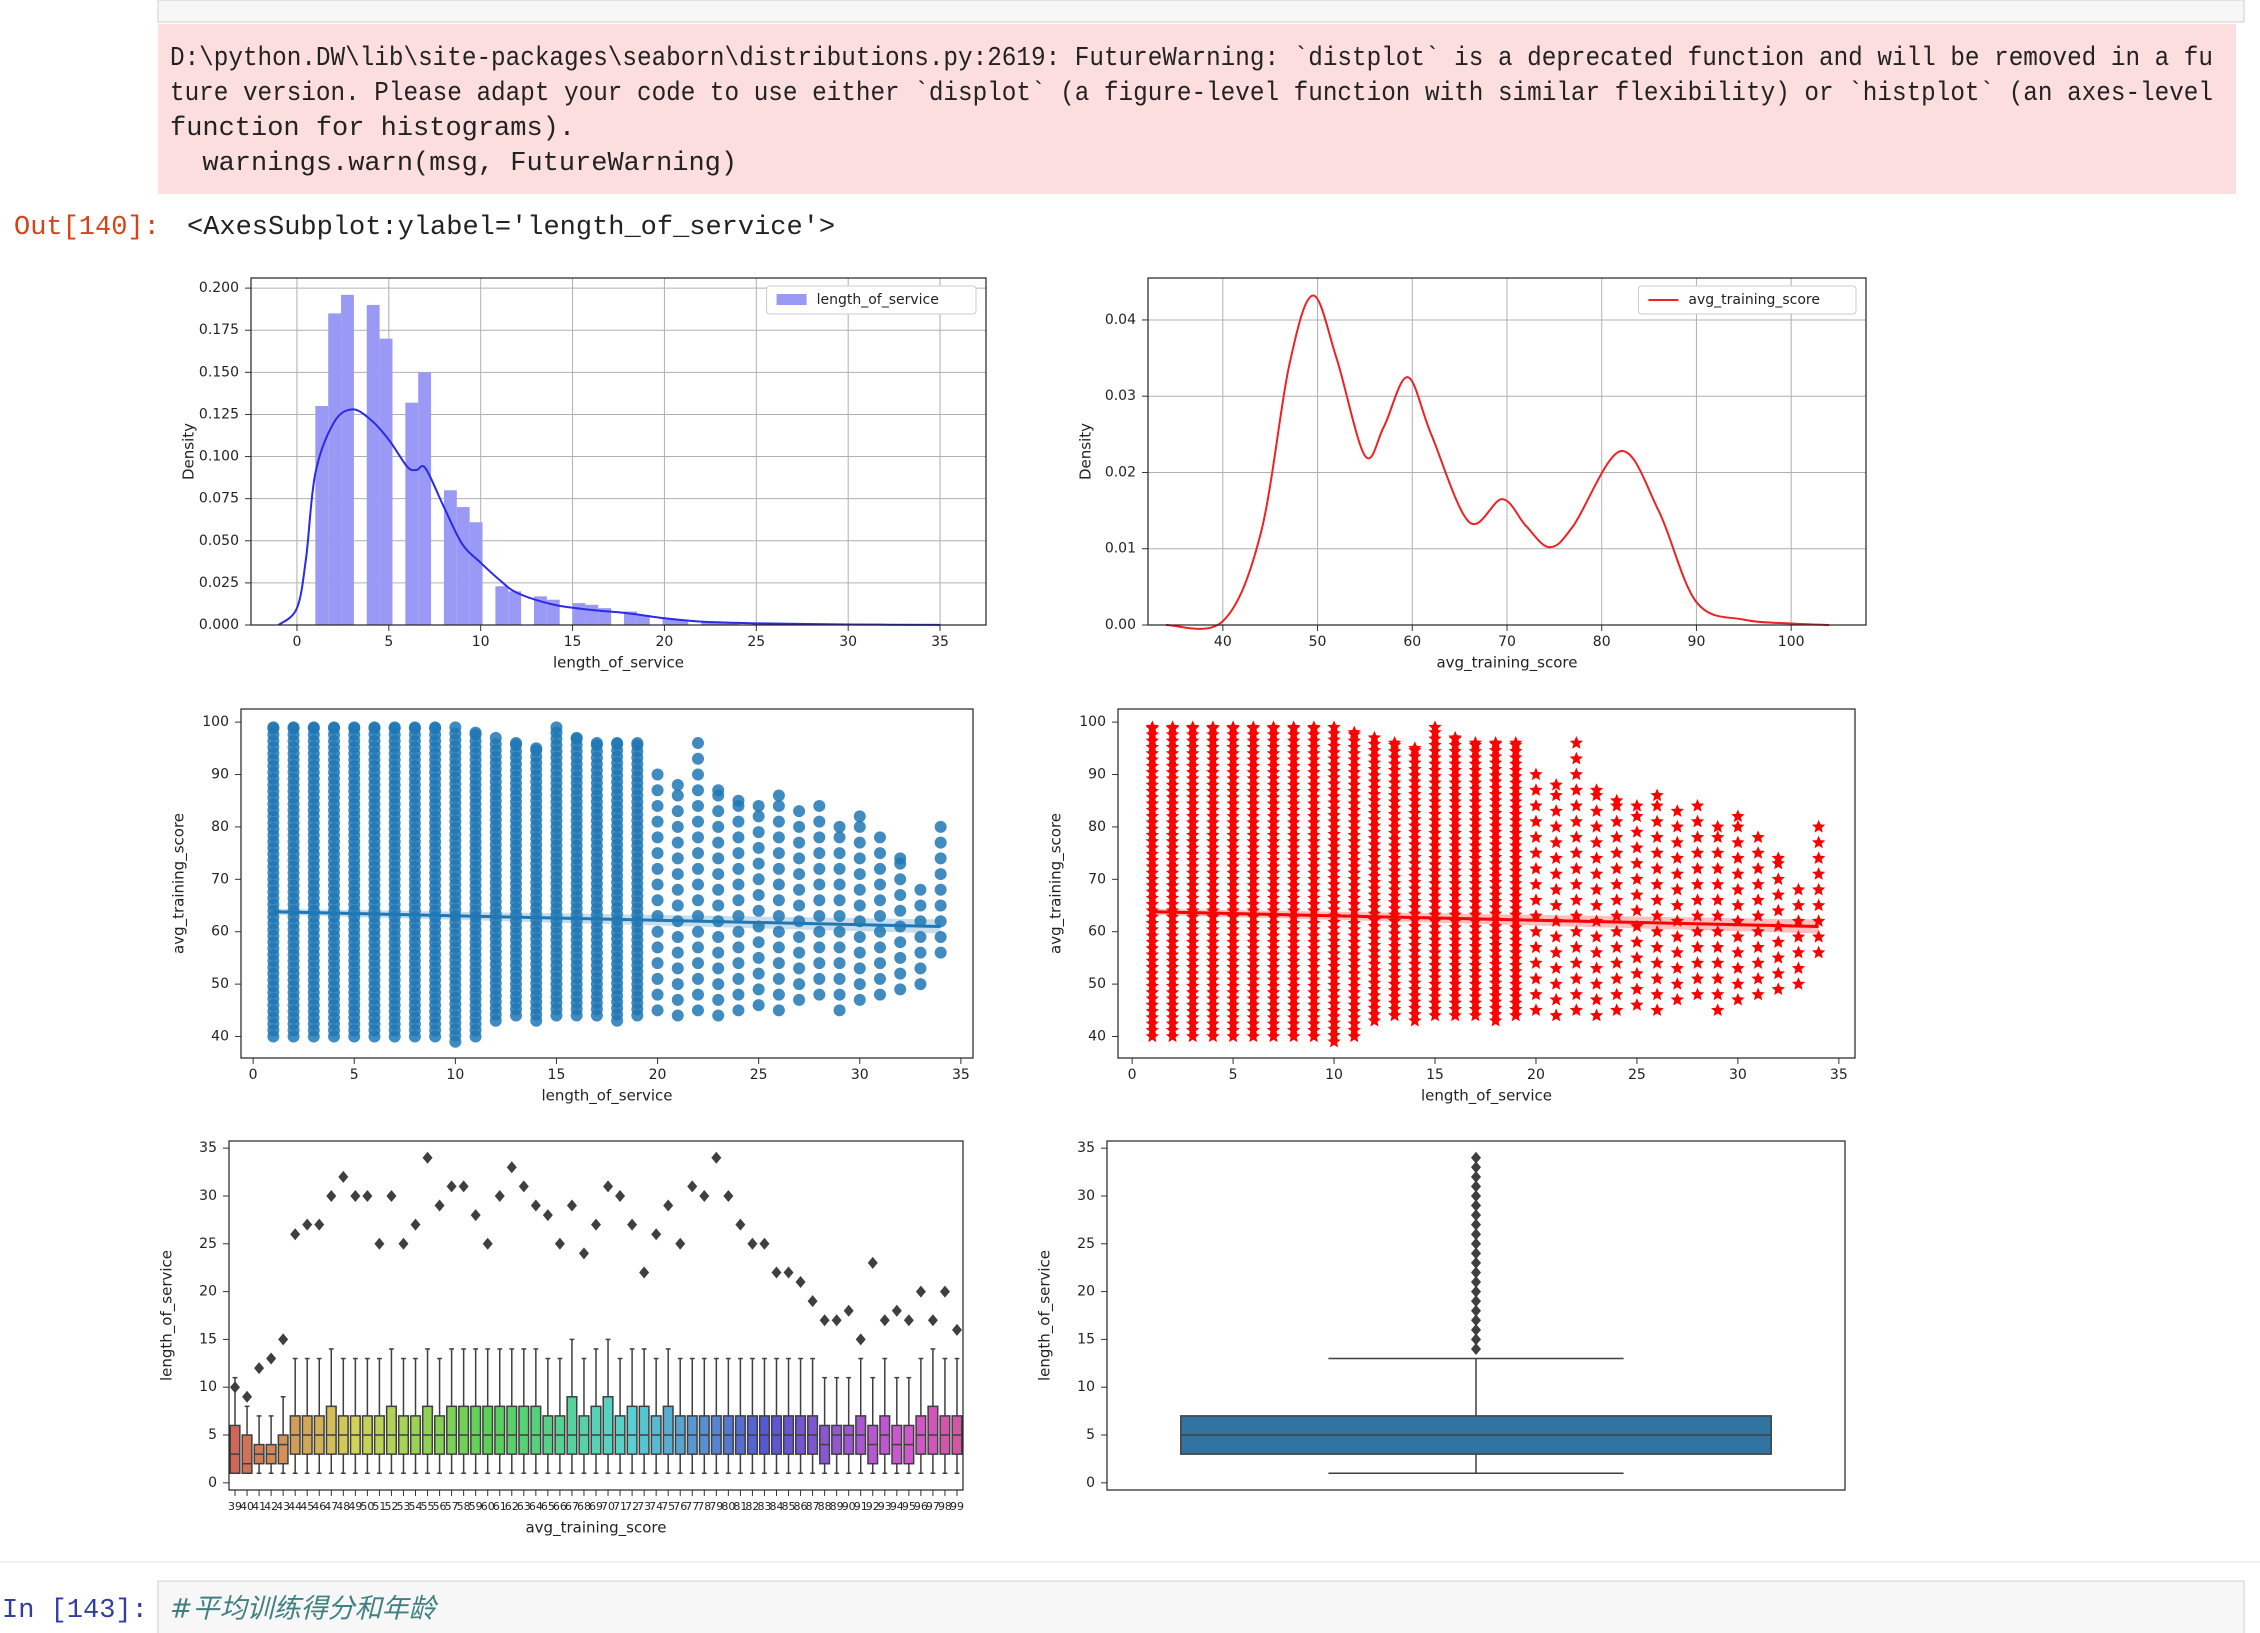 The width and height of the screenshot is (2260, 1633). What do you see at coordinates (219, 625) in the screenshot?
I see `y-tick-label: 0.000` at bounding box center [219, 625].